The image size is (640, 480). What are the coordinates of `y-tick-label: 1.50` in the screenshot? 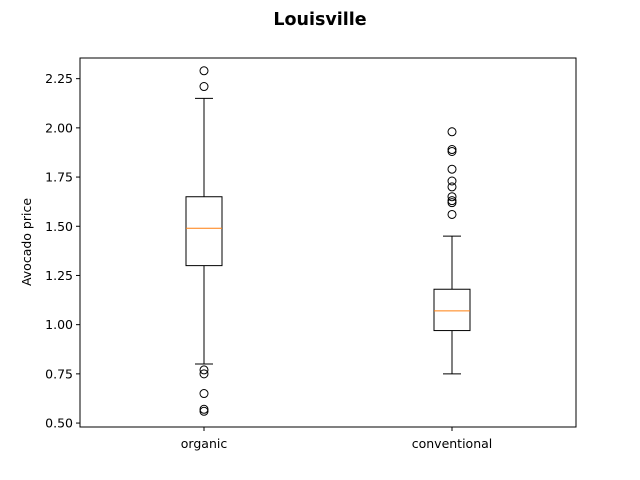 It's located at (59, 226).